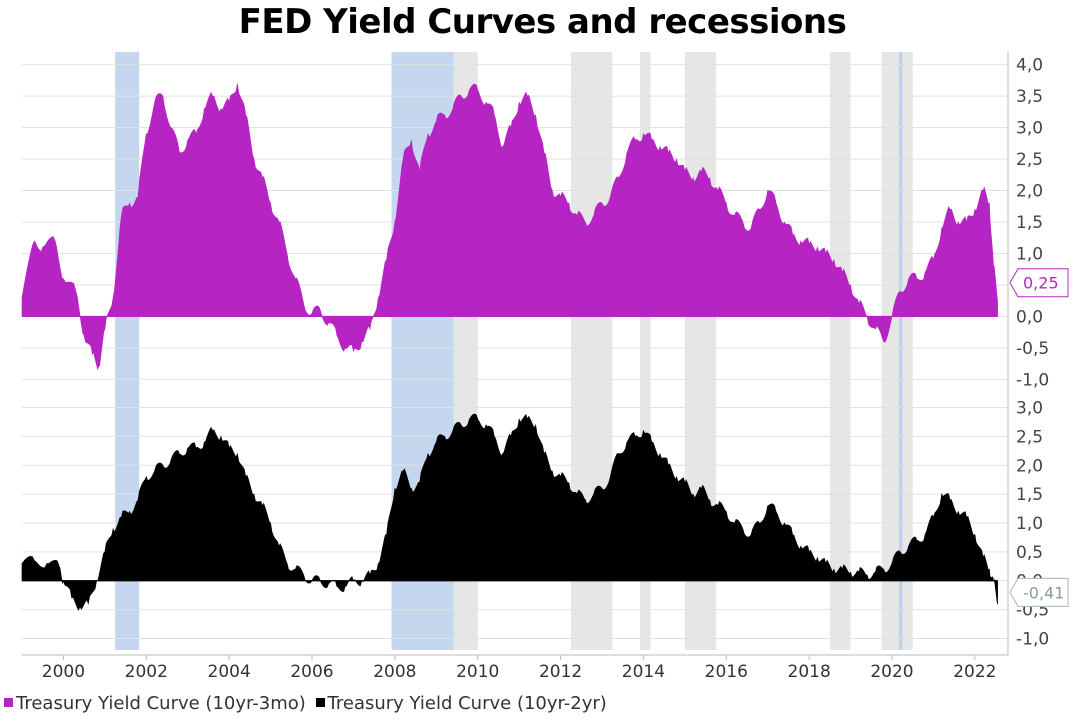 The image size is (1085, 723). Describe the element at coordinates (1029, 317) in the screenshot. I see `ytick-label-p0-2: 0,0` at that location.